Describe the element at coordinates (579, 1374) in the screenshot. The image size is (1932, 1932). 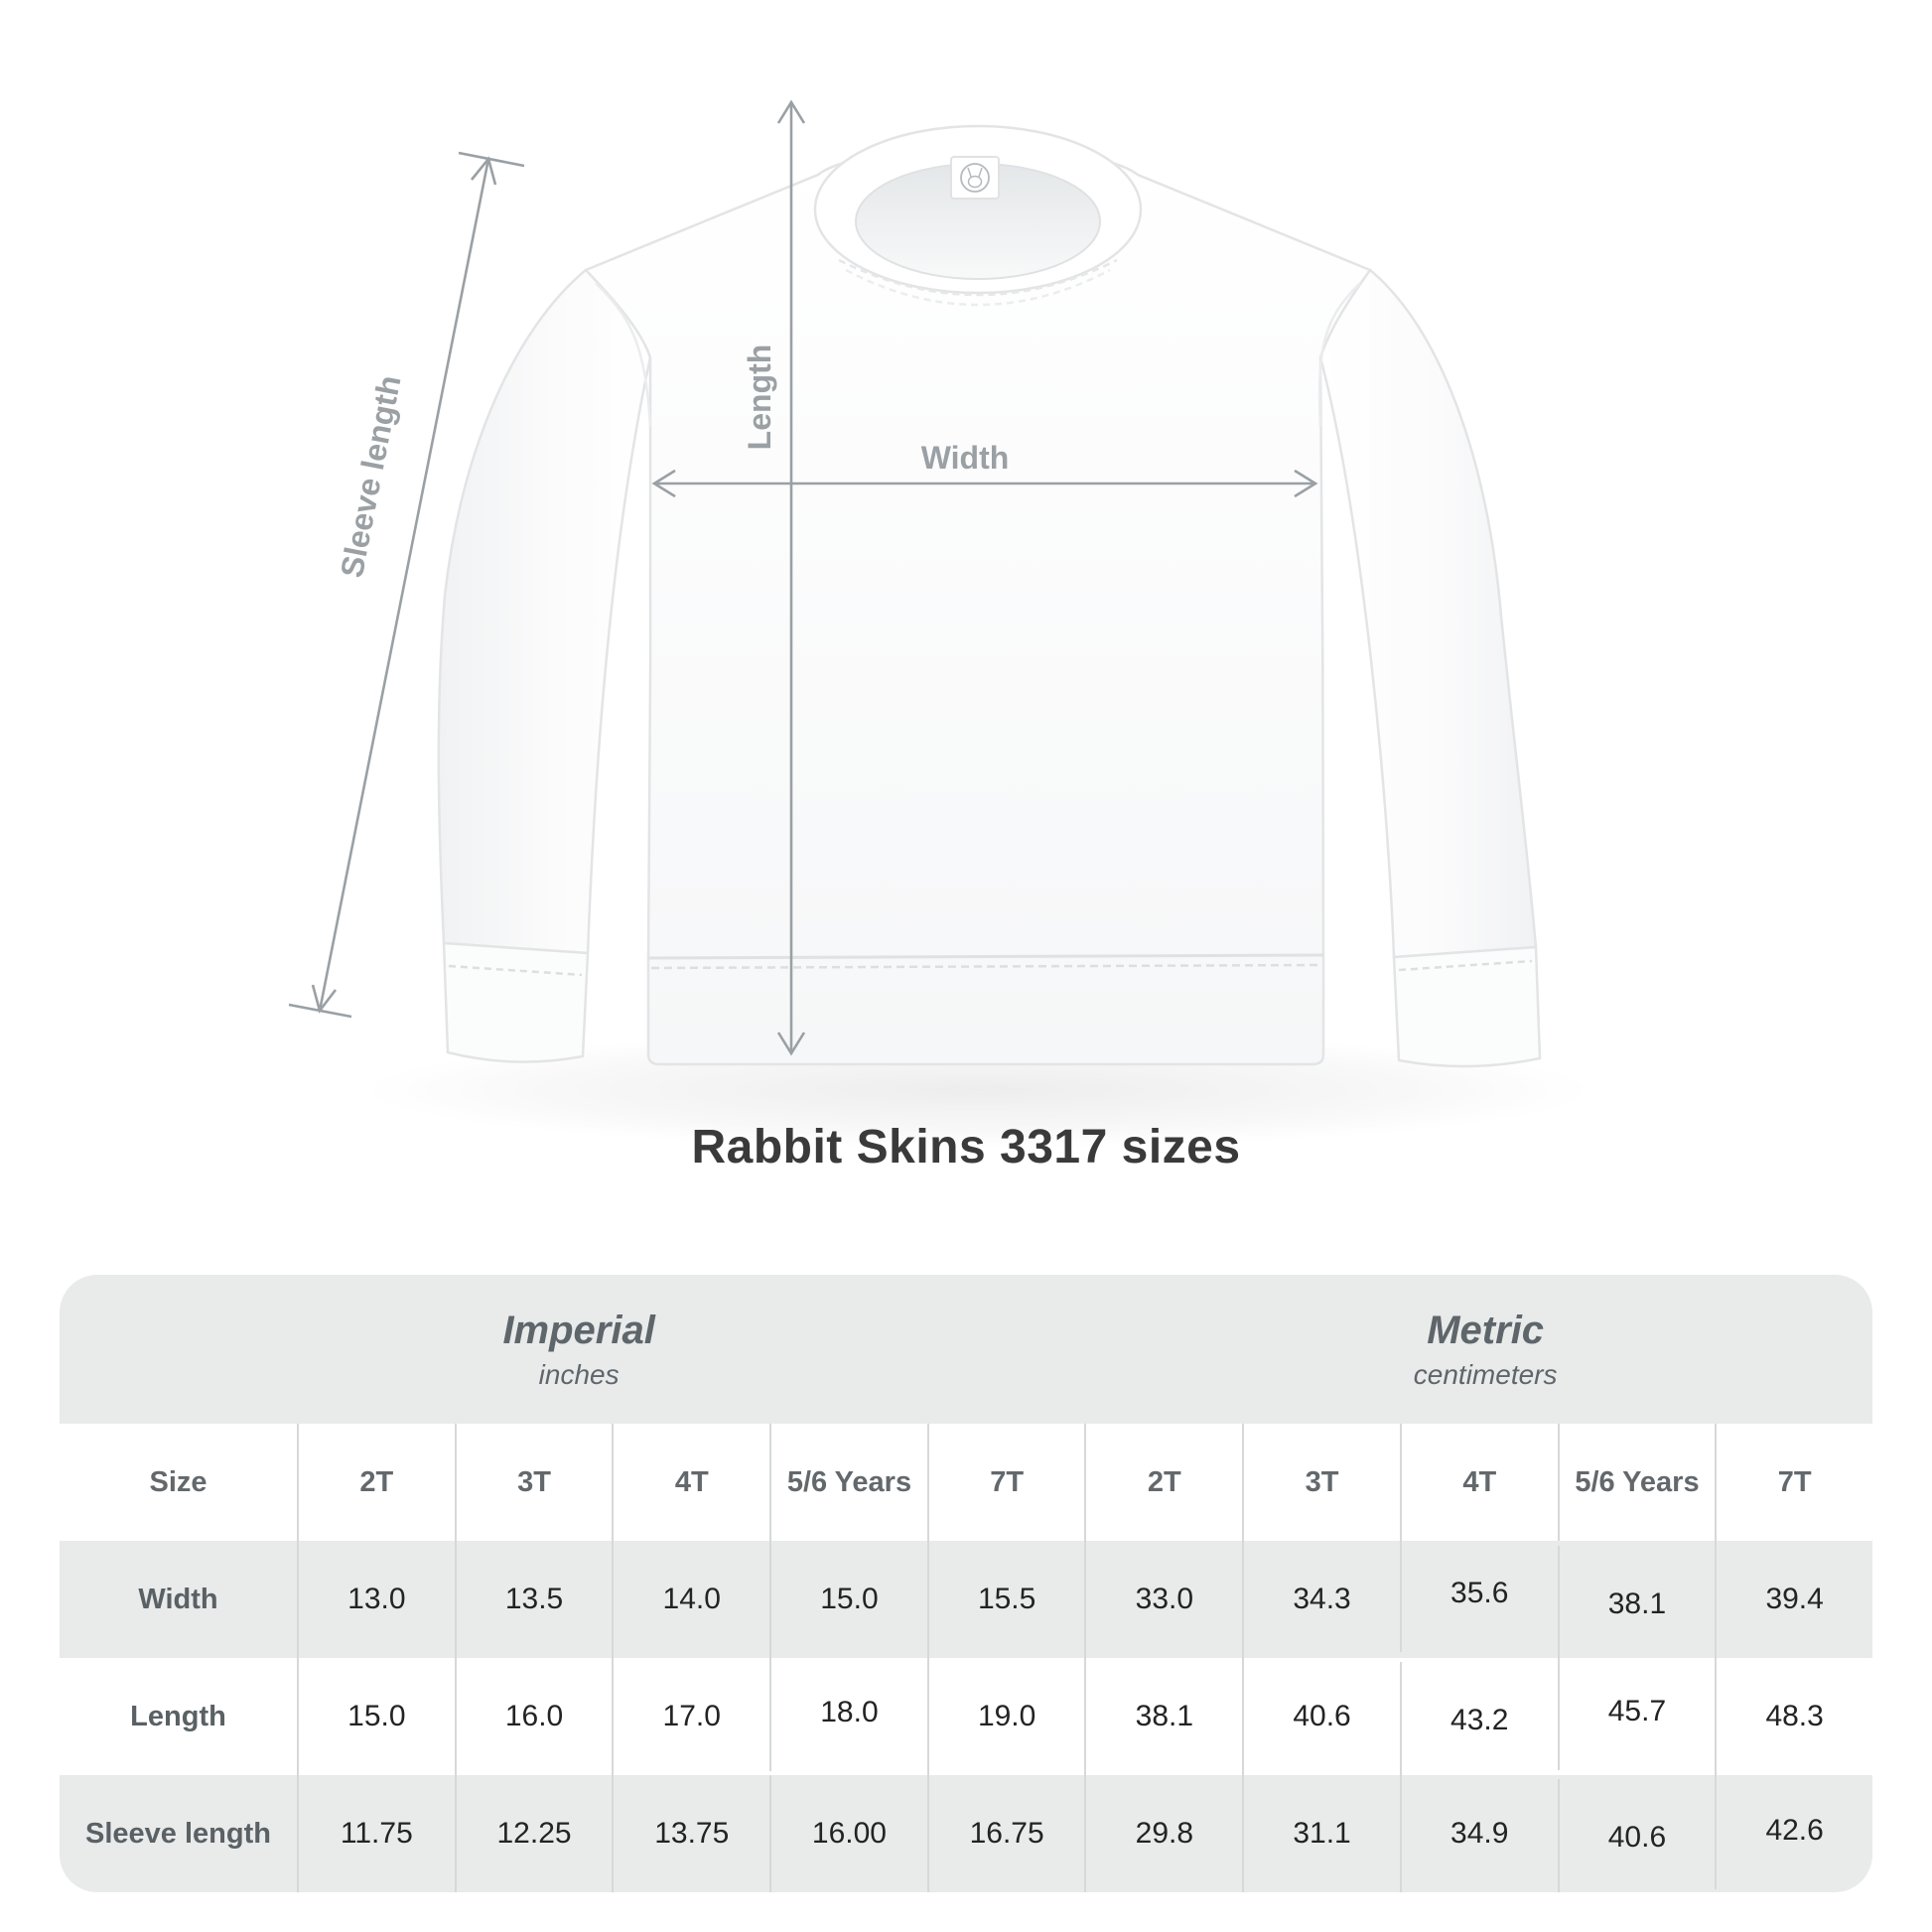
I see `imperial-unit: inches` at that location.